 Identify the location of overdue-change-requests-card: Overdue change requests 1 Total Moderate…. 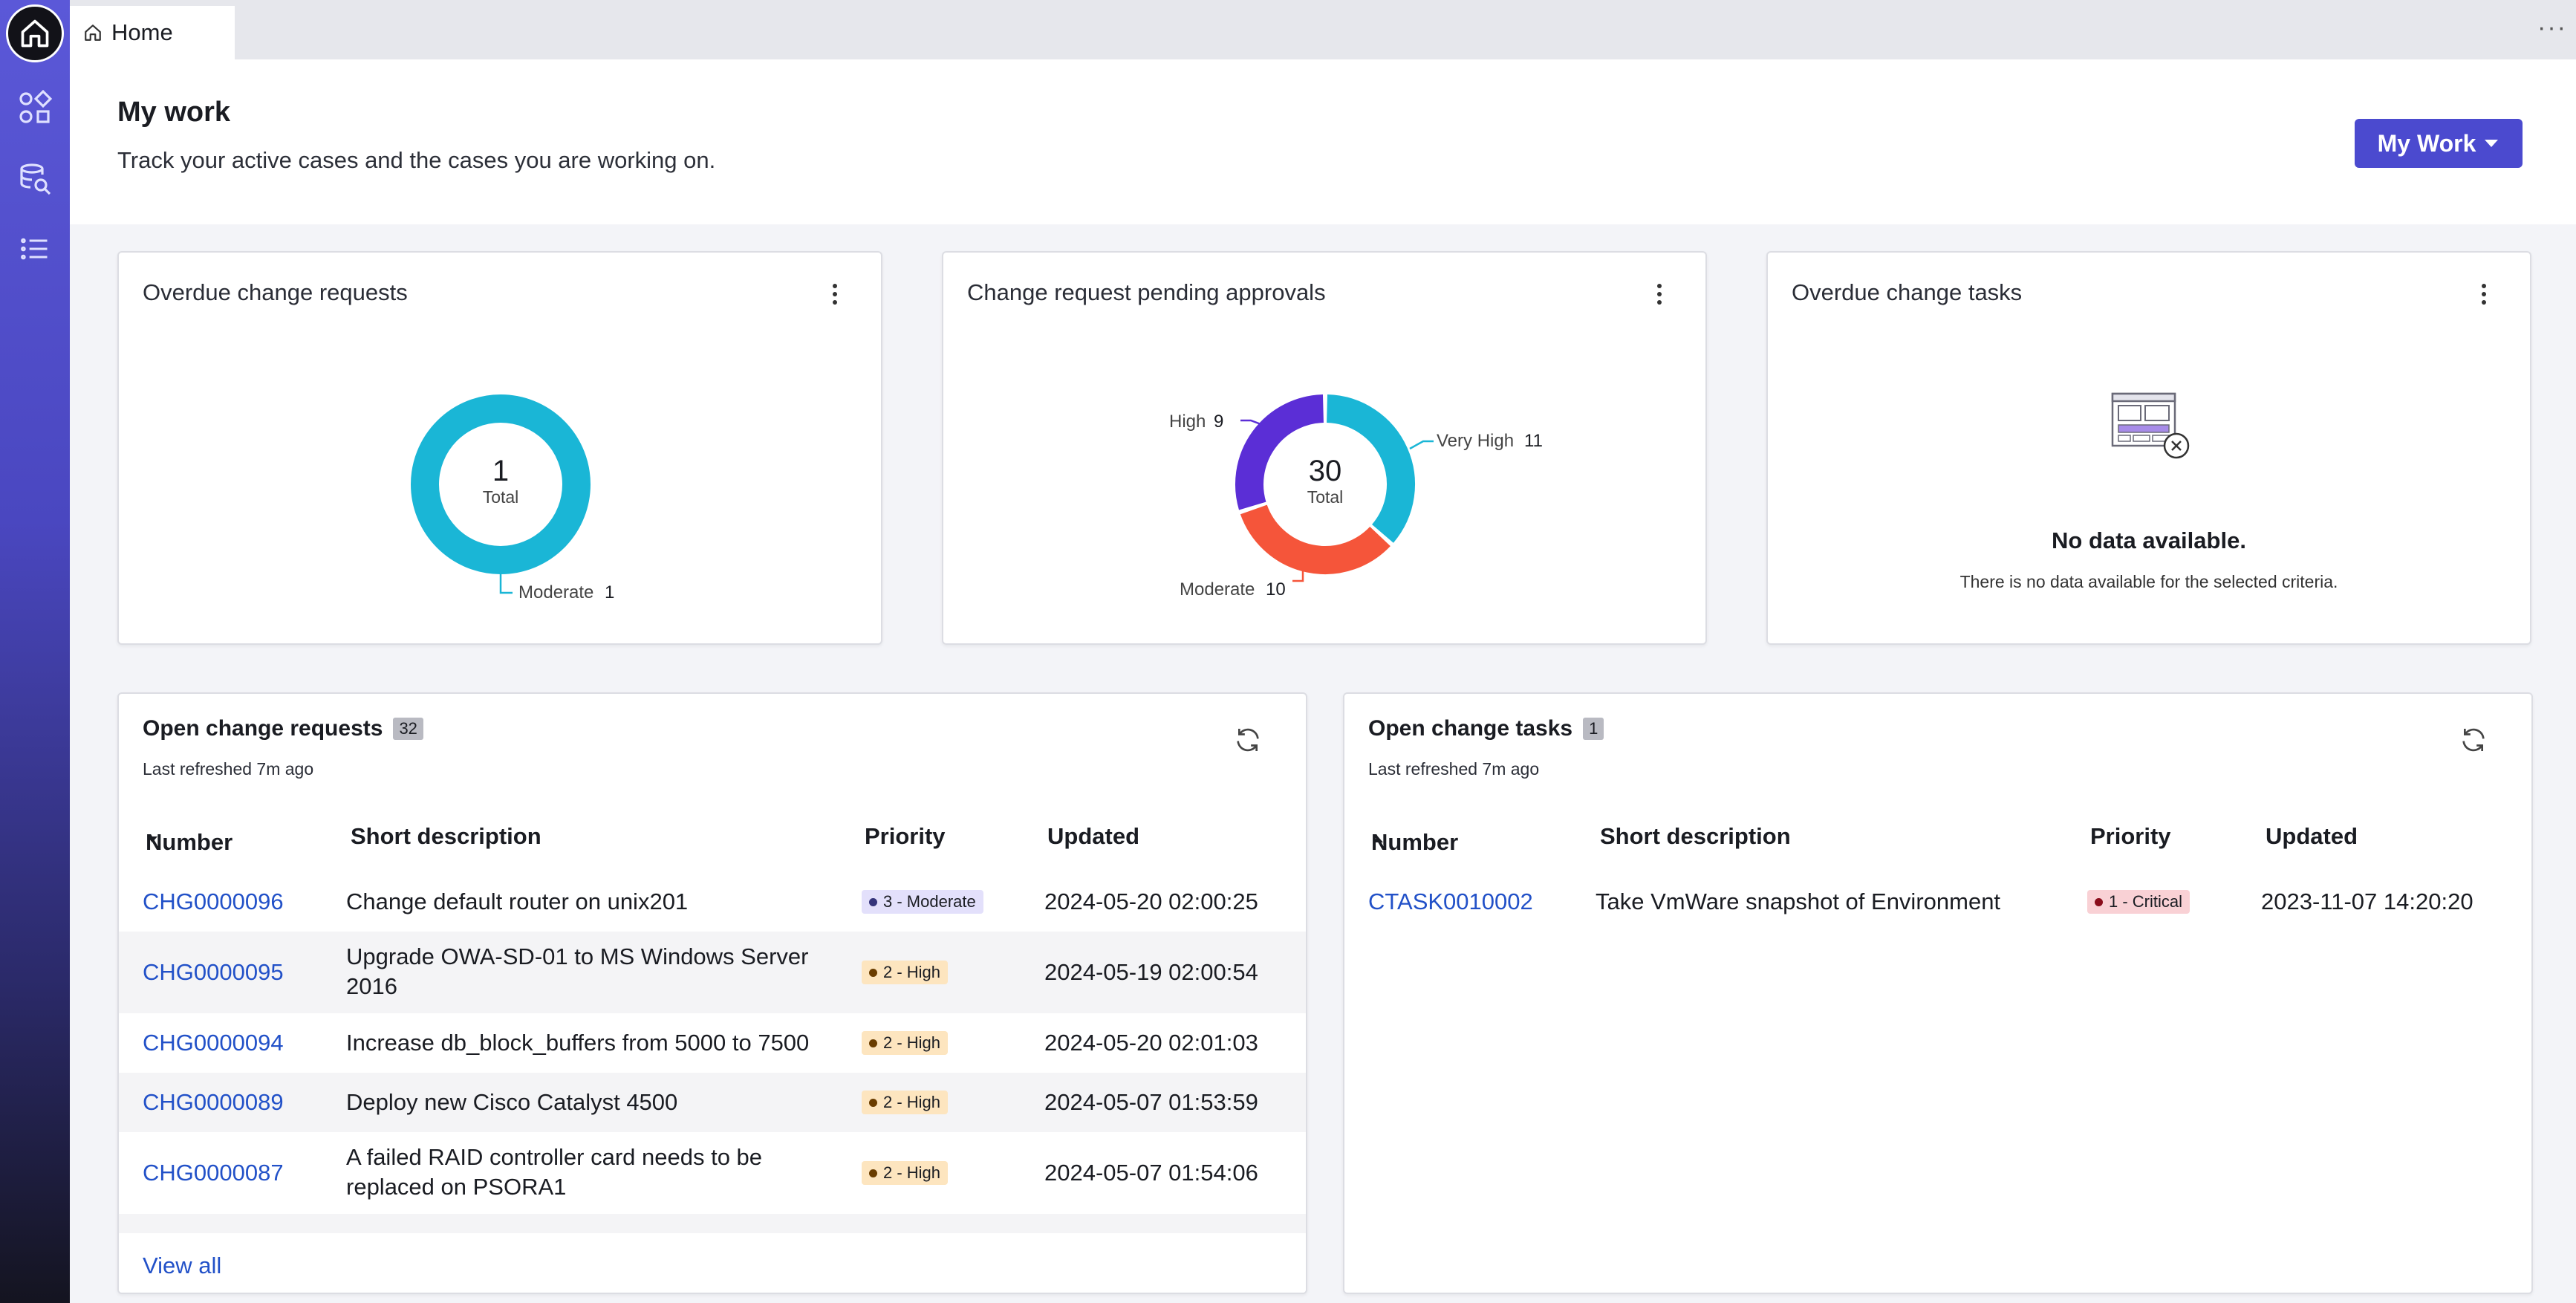
(500, 448).